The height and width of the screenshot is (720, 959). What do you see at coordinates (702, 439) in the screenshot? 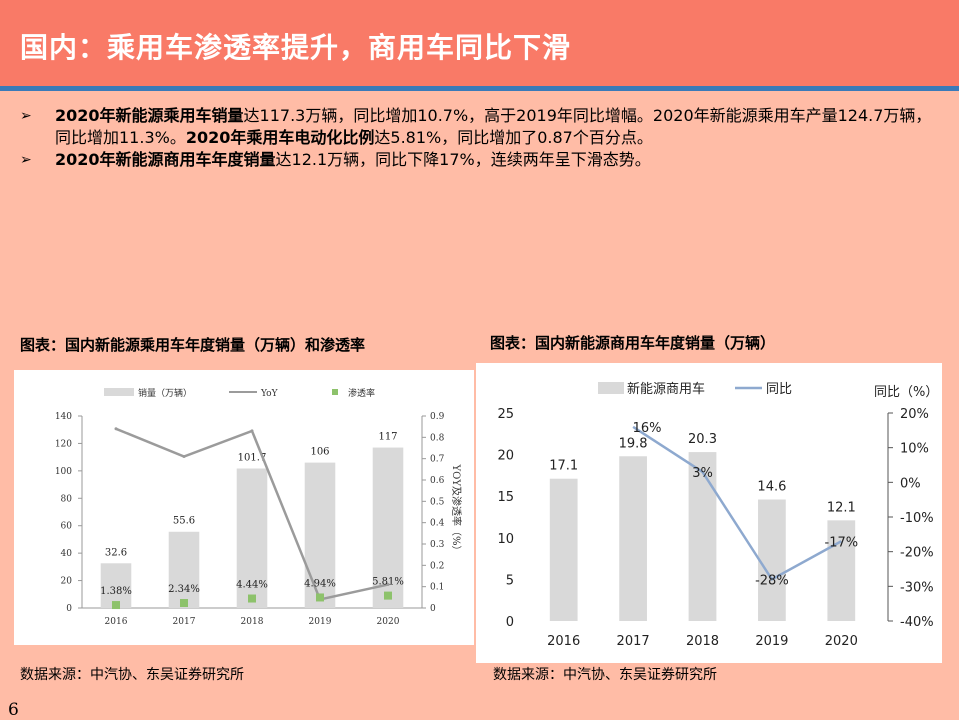
I see `bar-value-label: 20.3` at bounding box center [702, 439].